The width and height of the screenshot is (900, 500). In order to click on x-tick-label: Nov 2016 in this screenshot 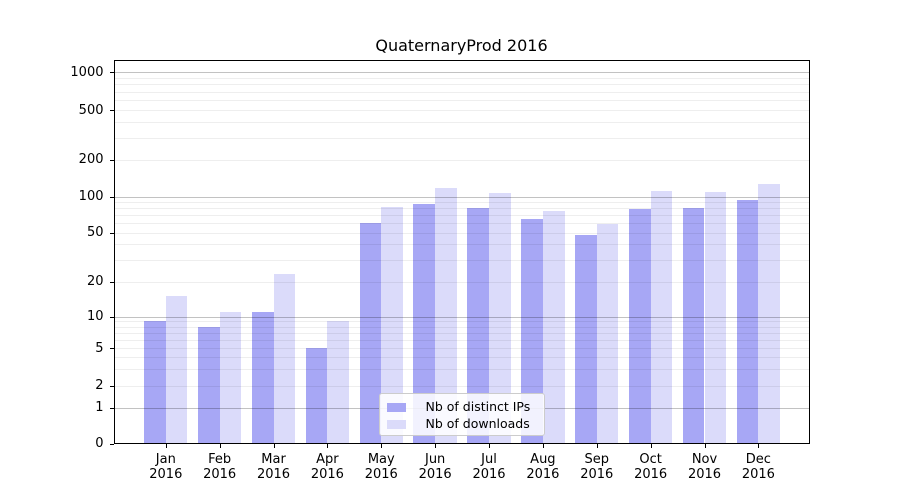, I will do `click(704, 466)`.